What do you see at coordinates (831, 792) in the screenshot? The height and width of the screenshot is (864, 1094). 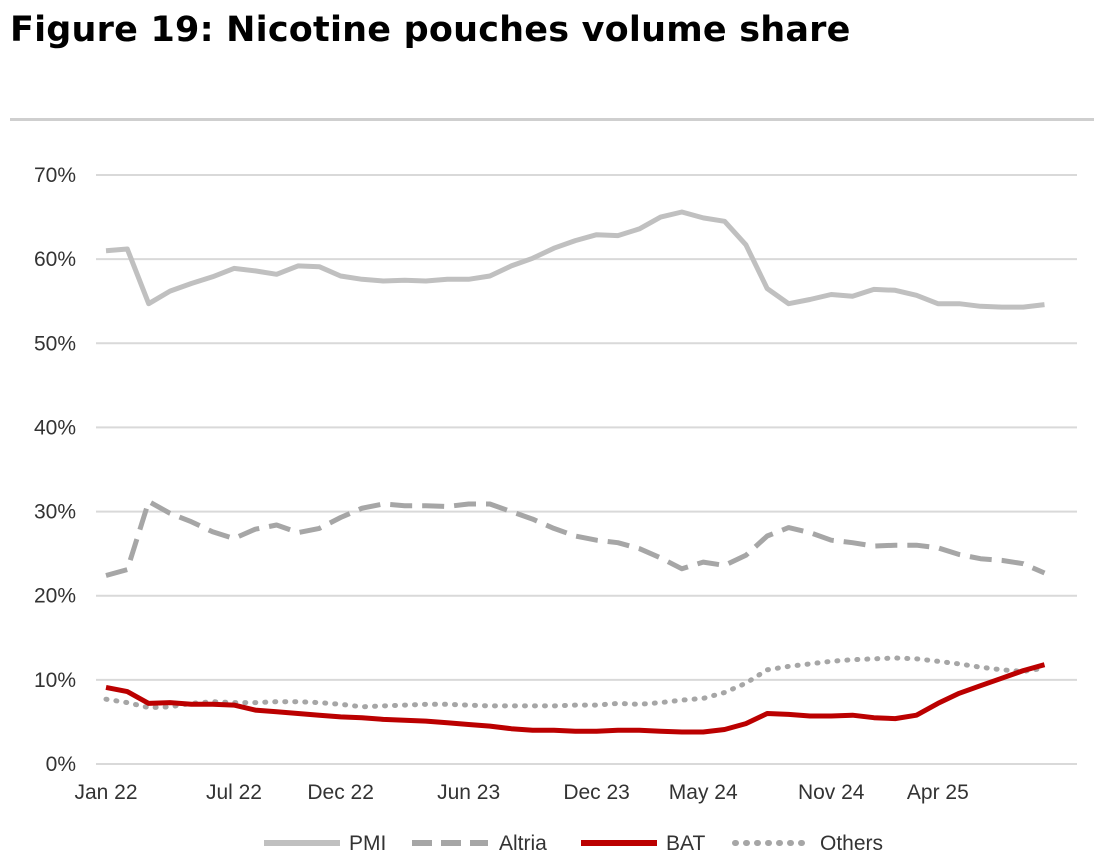 I see `x-tick-label: Nov 24` at bounding box center [831, 792].